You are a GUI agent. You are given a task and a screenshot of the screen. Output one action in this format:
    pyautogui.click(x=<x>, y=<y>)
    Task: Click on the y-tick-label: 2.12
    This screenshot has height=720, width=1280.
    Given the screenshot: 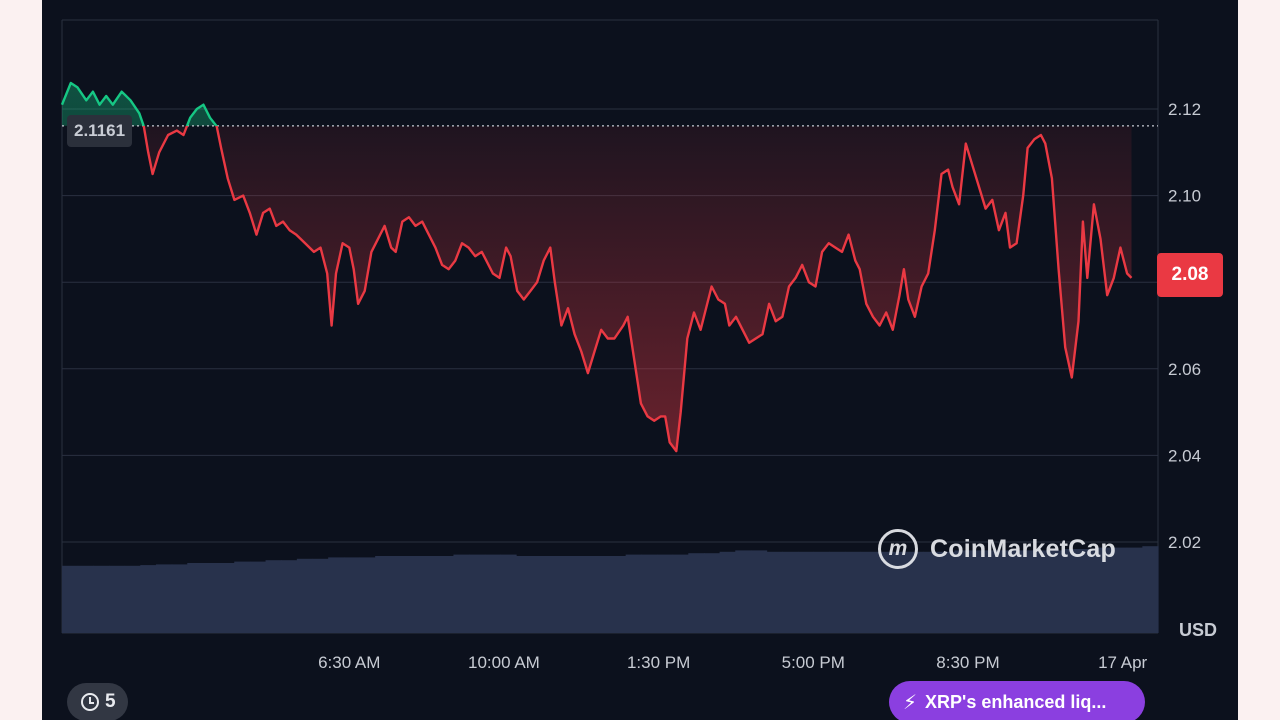 What is the action you would take?
    pyautogui.click(x=1184, y=109)
    